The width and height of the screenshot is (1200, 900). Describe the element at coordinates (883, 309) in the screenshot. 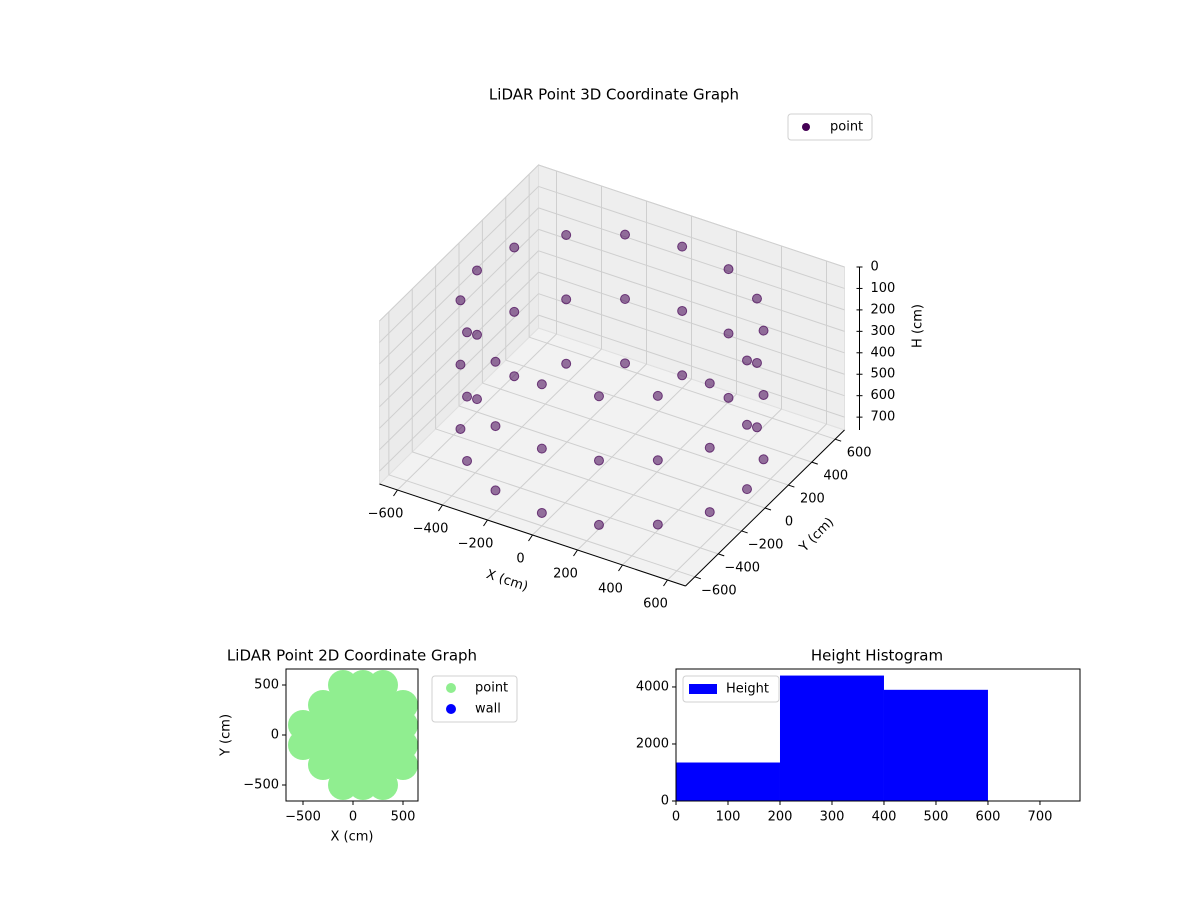

I see `z-tick-label: 200` at that location.